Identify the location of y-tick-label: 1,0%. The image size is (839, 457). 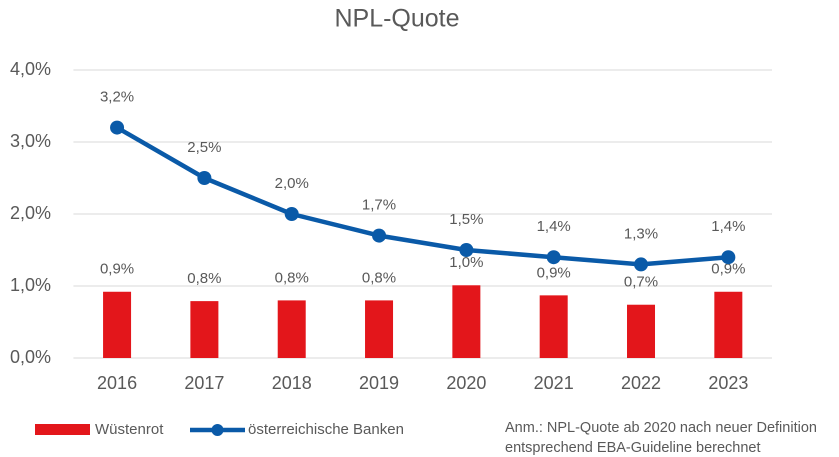
(30, 285).